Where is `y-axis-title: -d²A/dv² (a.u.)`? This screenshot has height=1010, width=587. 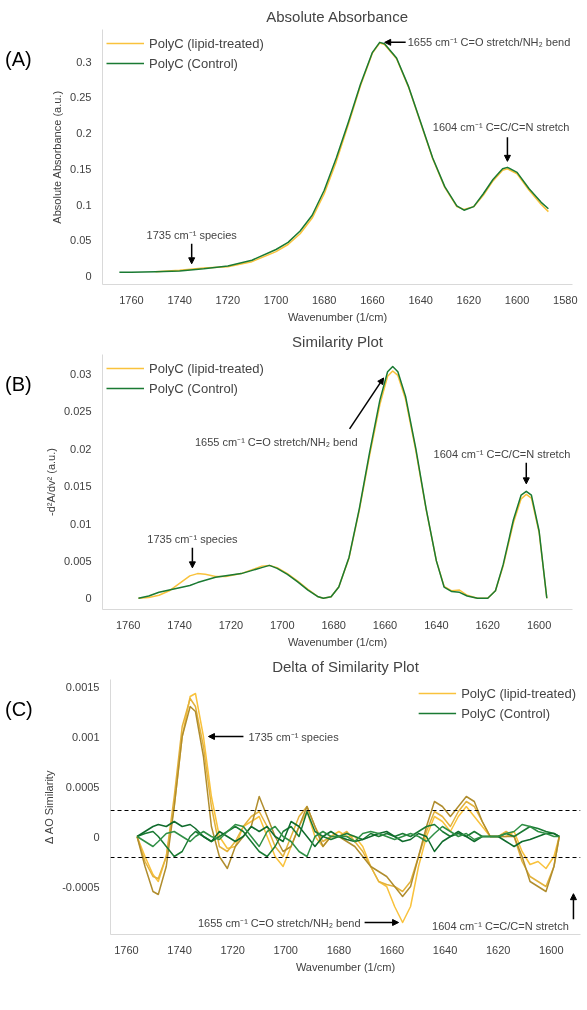 y-axis-title: -d²A/dv² (a.u.) is located at coordinates (50, 482).